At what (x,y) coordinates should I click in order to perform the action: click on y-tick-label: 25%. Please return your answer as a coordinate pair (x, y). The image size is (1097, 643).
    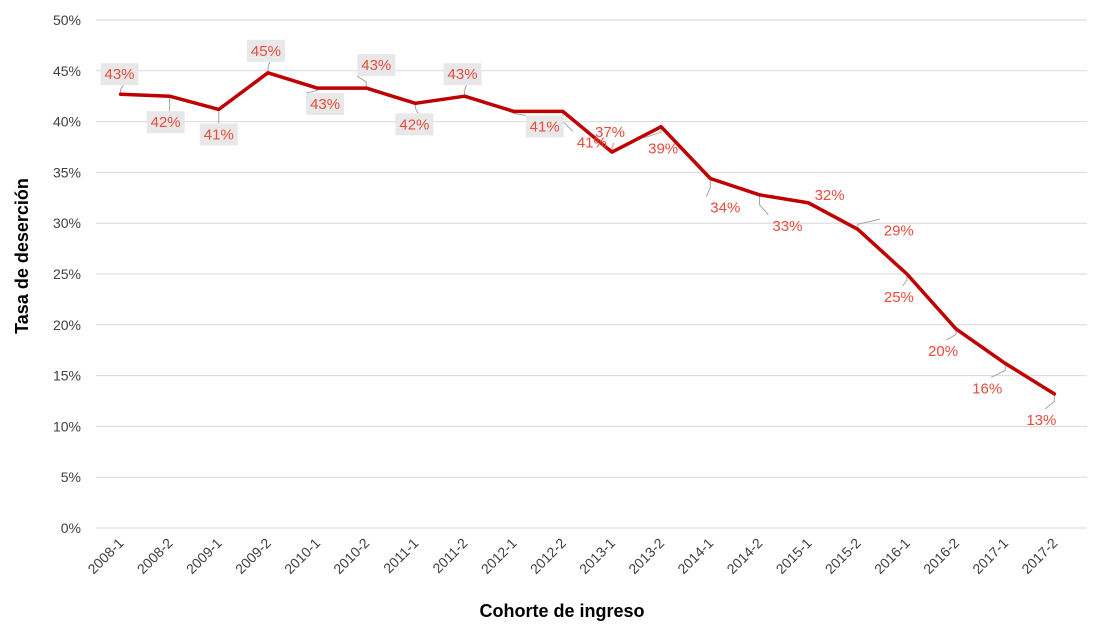
    Looking at the image, I should click on (67, 274).